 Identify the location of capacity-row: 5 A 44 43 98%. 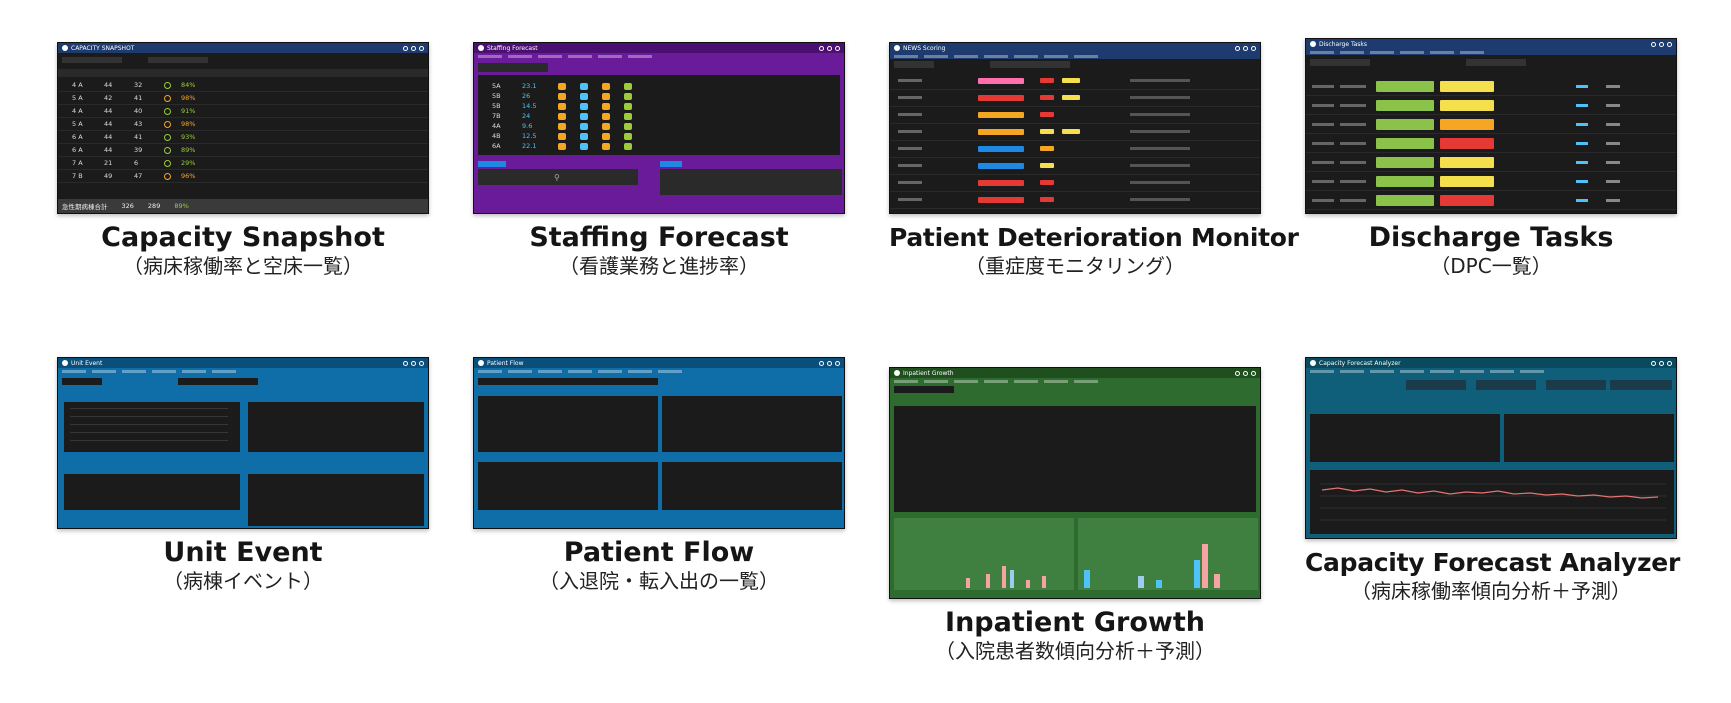
(243, 124).